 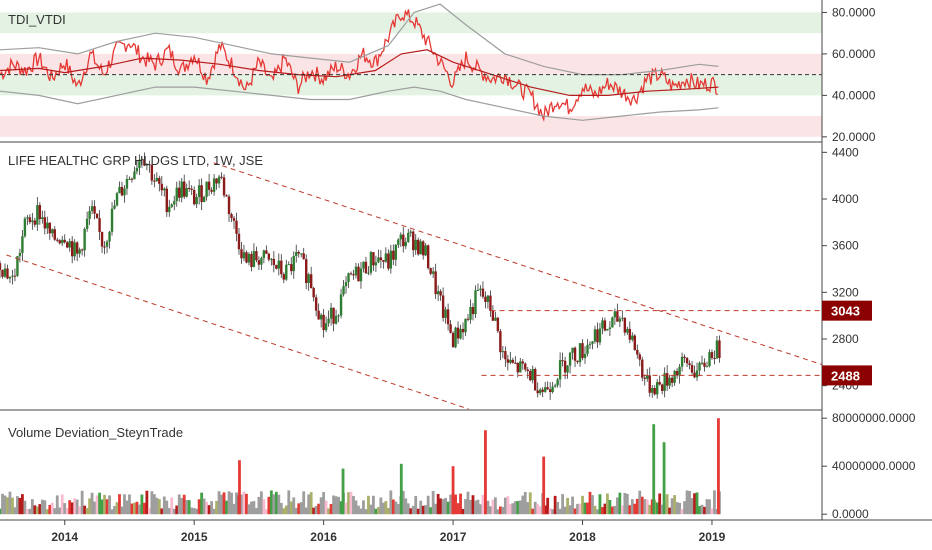 What do you see at coordinates (845, 292) in the screenshot?
I see `price-tick-label: 3200` at bounding box center [845, 292].